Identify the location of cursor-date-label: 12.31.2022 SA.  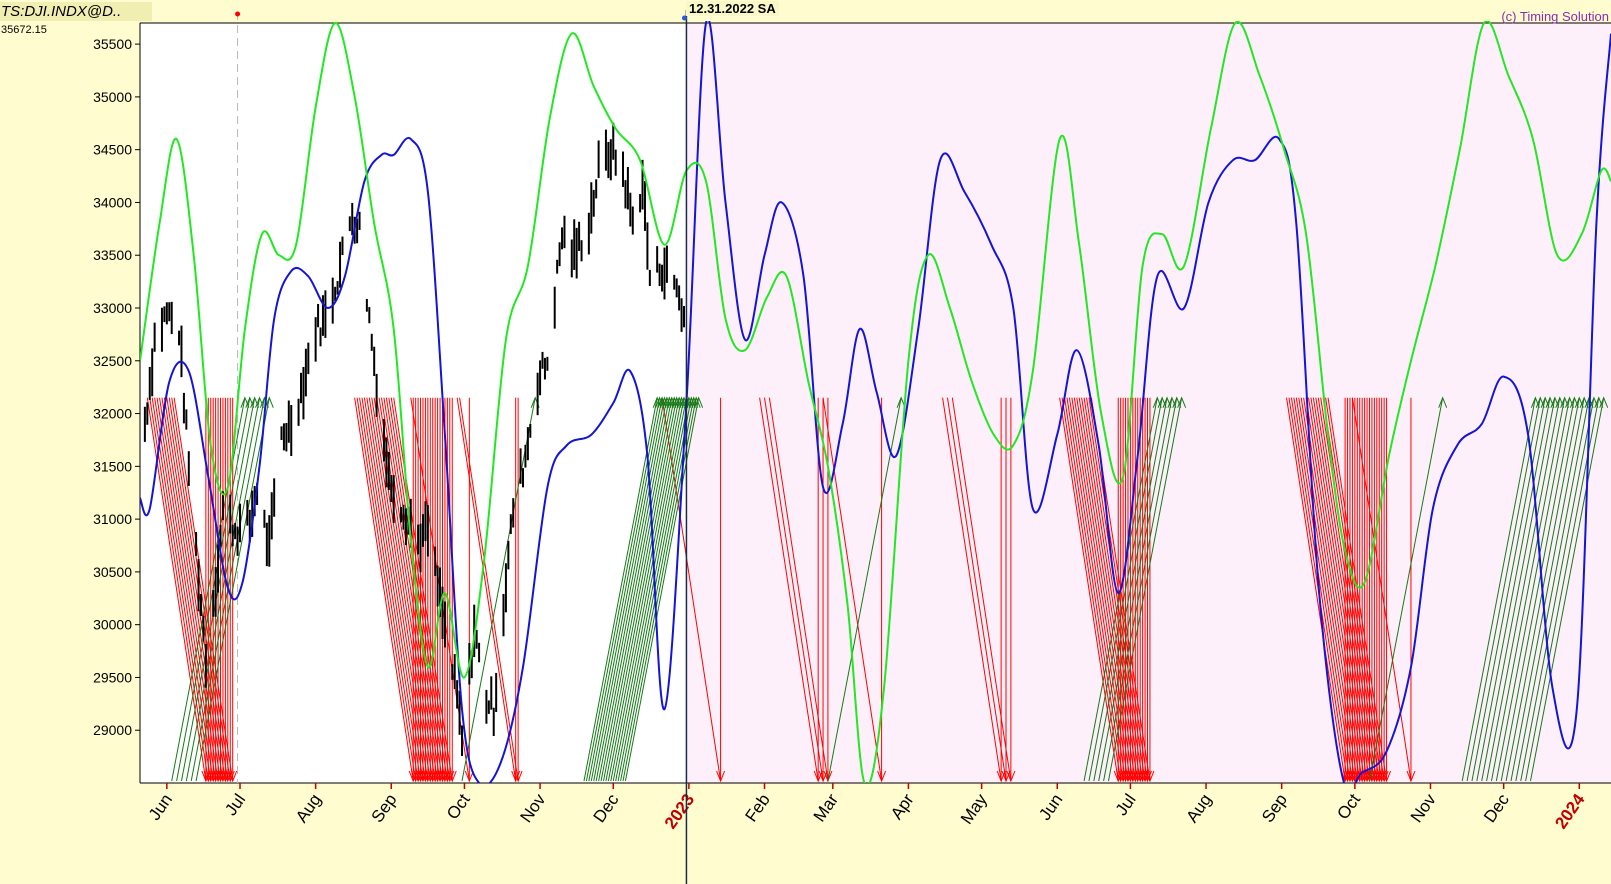
(732, 8).